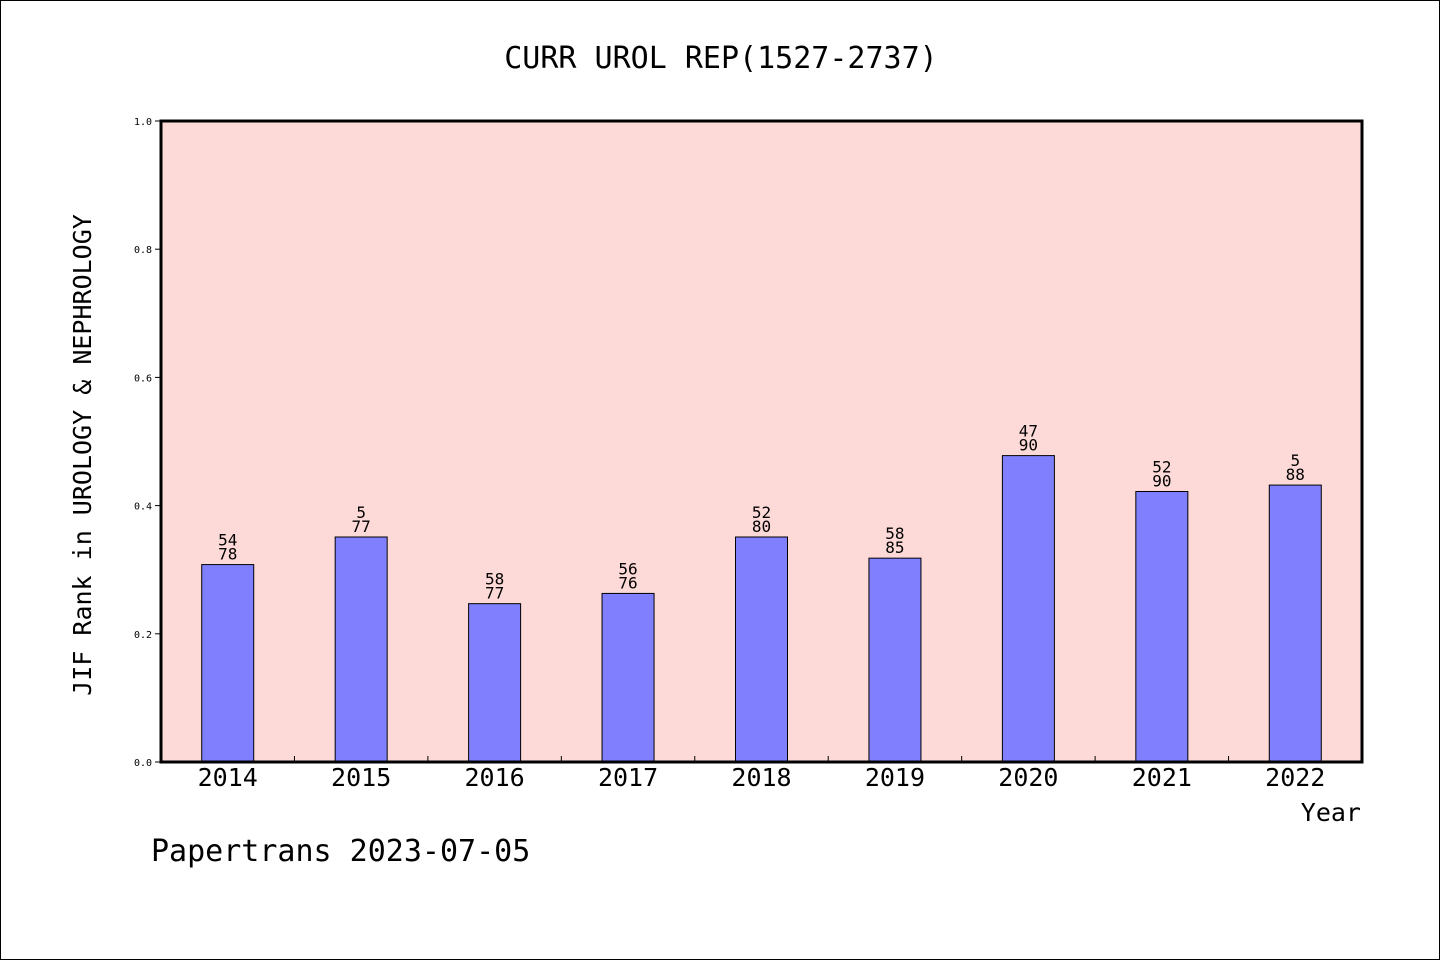 This screenshot has width=1440, height=961. What do you see at coordinates (227, 554) in the screenshot?
I see `bar-label-bottom-2014: 78` at bounding box center [227, 554].